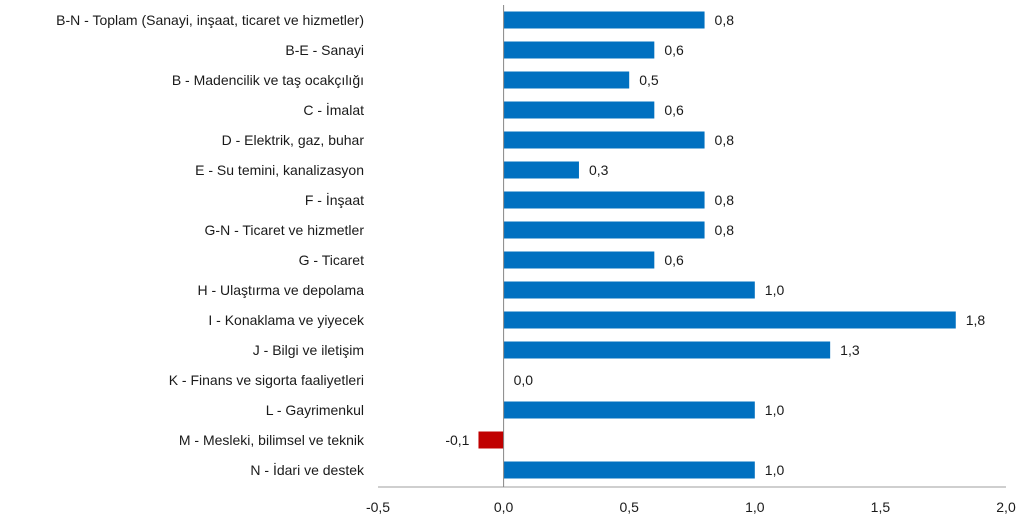 The height and width of the screenshot is (526, 1024). Describe the element at coordinates (378, 507) in the screenshot. I see `x-tick-label: -0,5` at that location.